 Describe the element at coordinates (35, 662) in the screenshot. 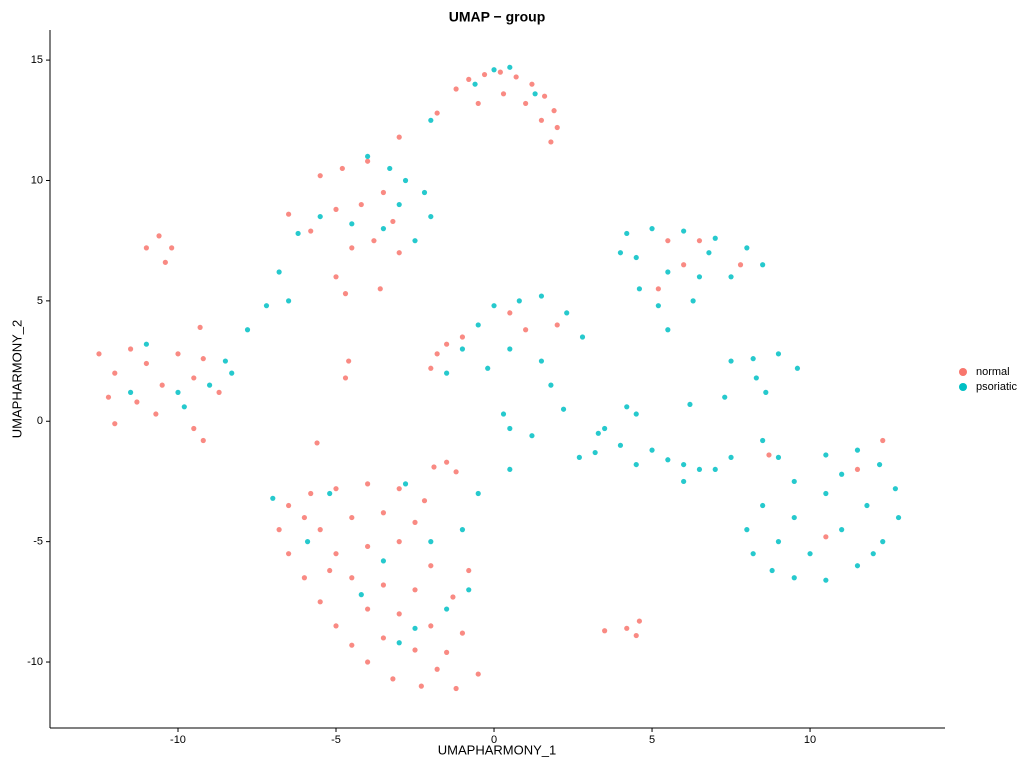

I see `y-tick-label: -10` at that location.